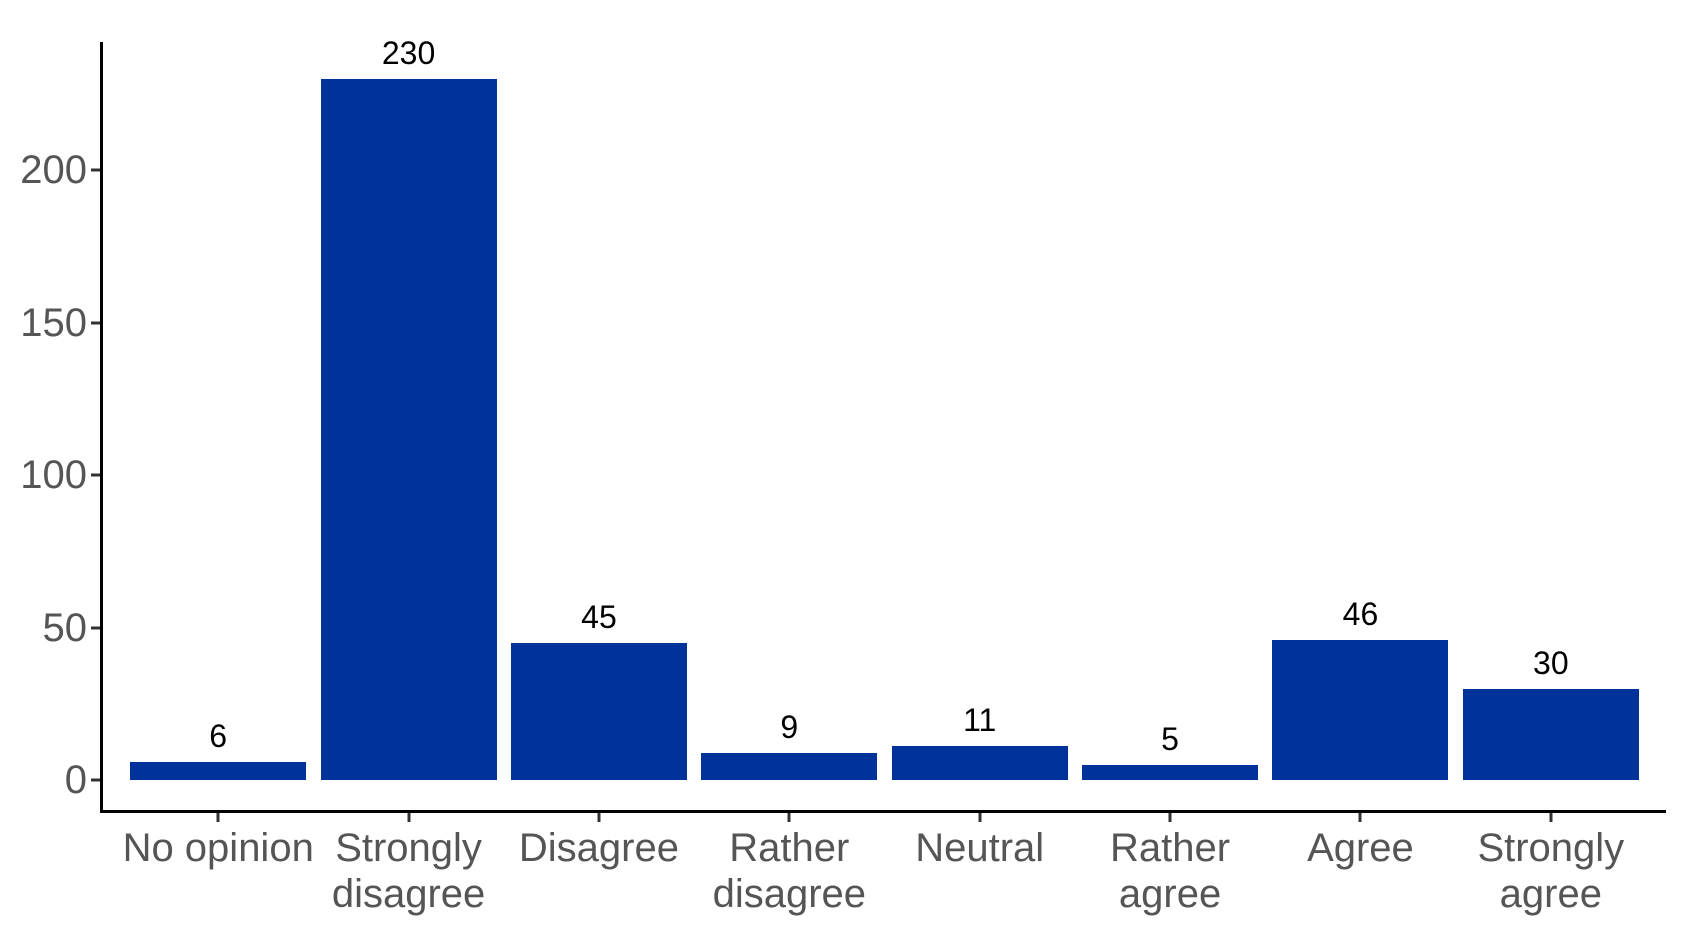 This screenshot has width=1696, height=938. What do you see at coordinates (789, 727) in the screenshot?
I see `value-label-rather-disagree: 9` at bounding box center [789, 727].